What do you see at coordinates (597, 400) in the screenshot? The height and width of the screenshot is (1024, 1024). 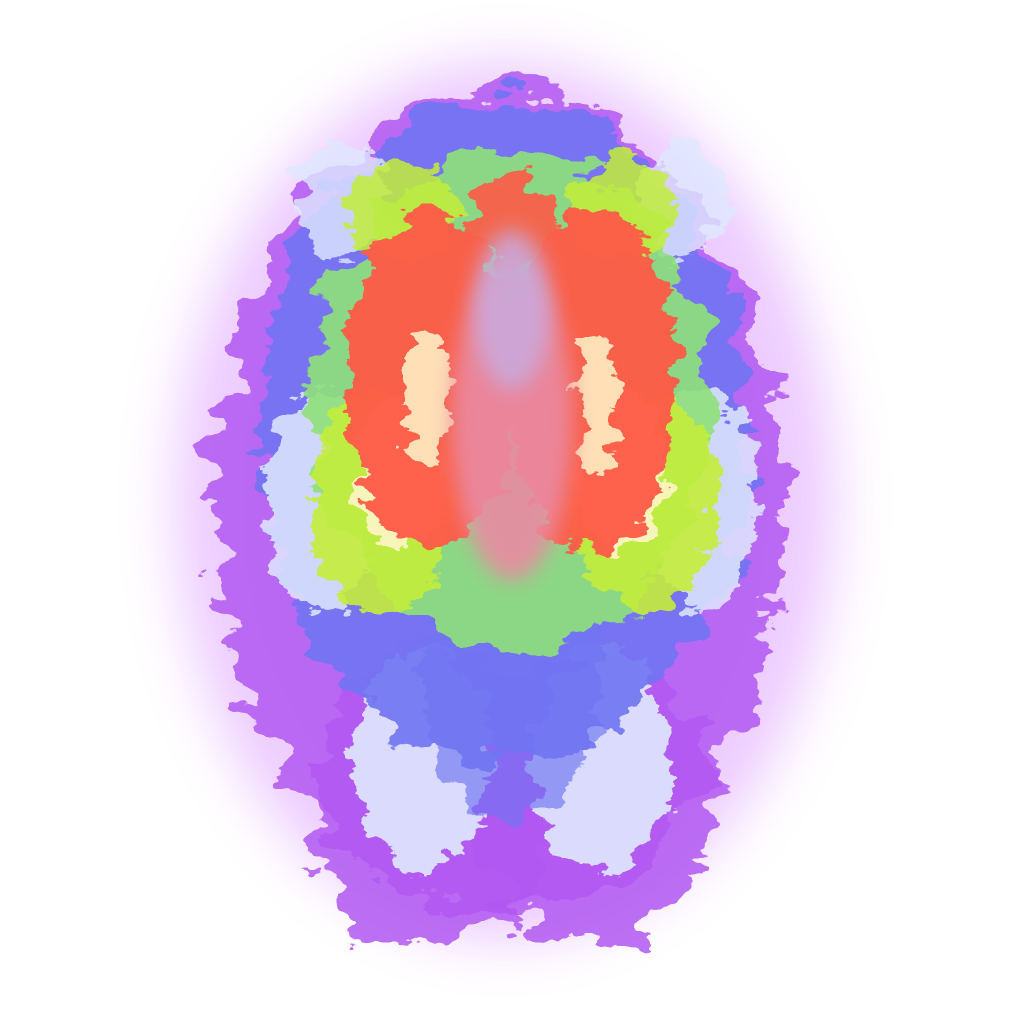 I see `cream-streak-right` at bounding box center [597, 400].